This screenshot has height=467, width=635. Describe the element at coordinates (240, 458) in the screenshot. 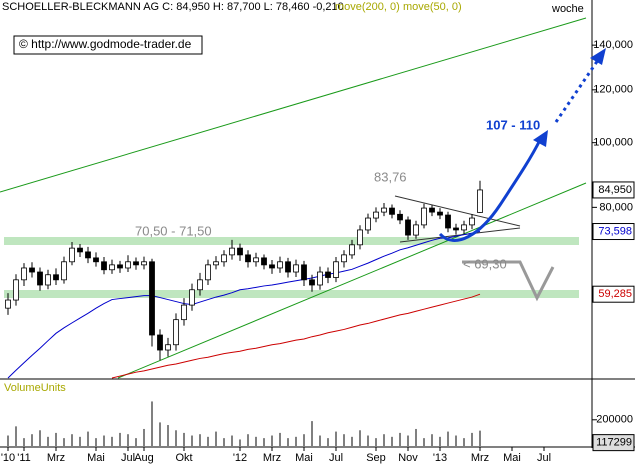

I see `x-tick-label: '12` at that location.